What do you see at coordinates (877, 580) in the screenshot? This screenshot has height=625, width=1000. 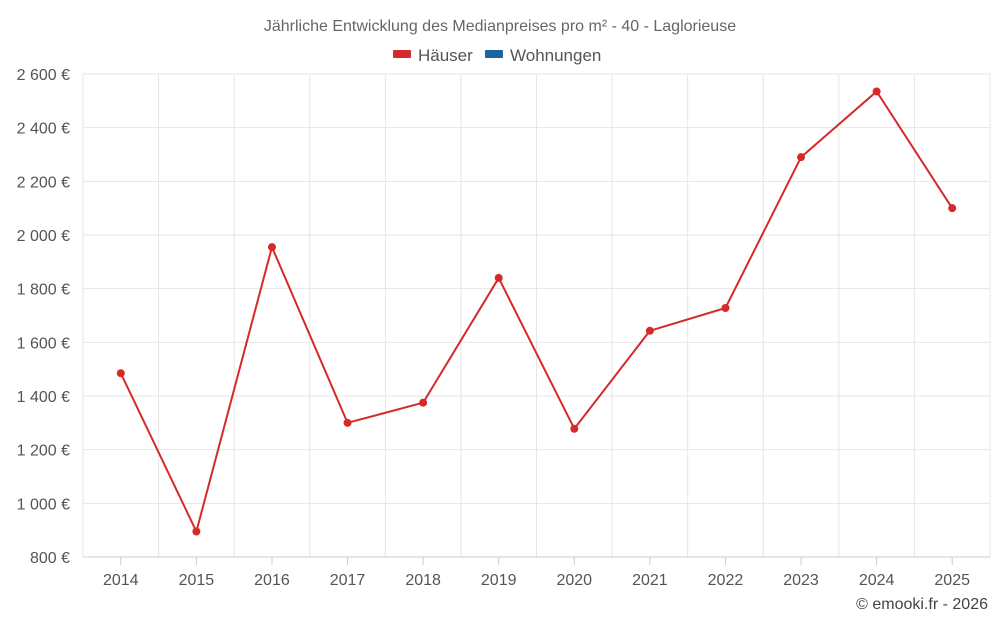 I see `x-tick-label: 2024` at bounding box center [877, 580].